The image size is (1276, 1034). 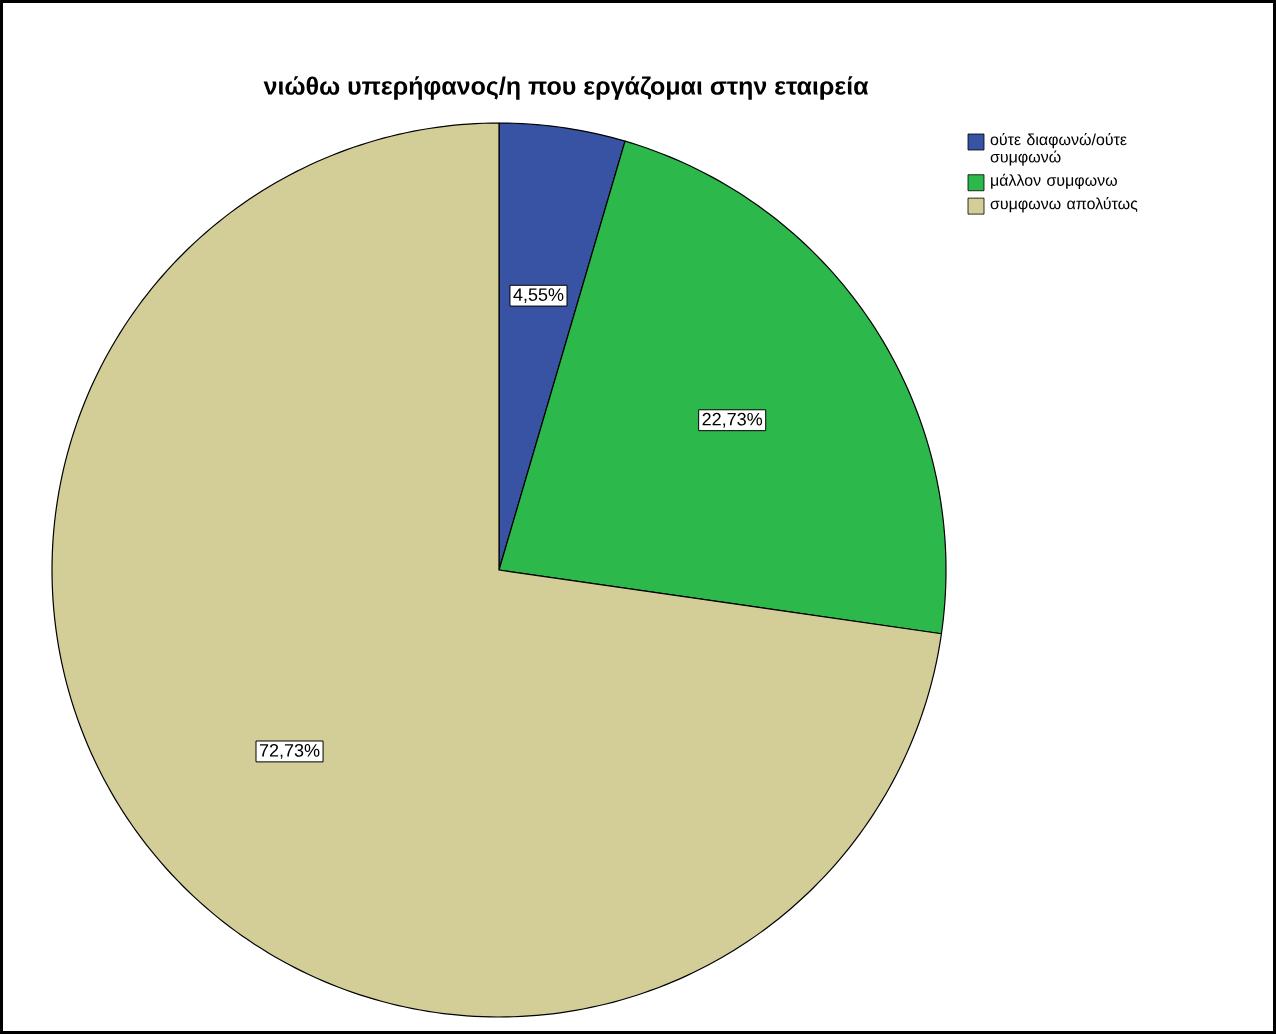 I want to click on legend-label: συμφωνω απολύτως, so click(x=1064, y=205).